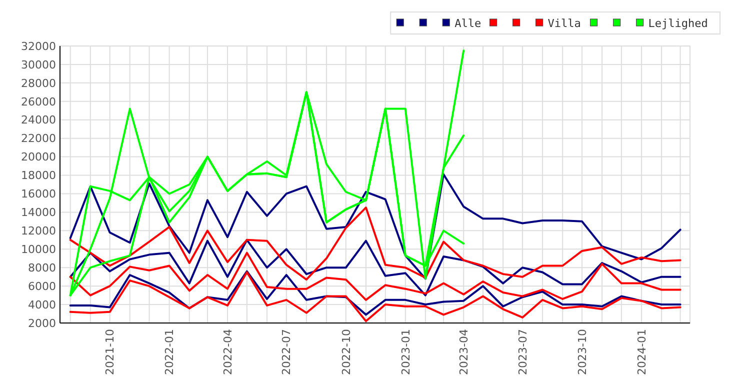 The height and width of the screenshot is (385, 750). Describe the element at coordinates (38, 249) in the screenshot. I see `y-tick-label: 10000` at that location.